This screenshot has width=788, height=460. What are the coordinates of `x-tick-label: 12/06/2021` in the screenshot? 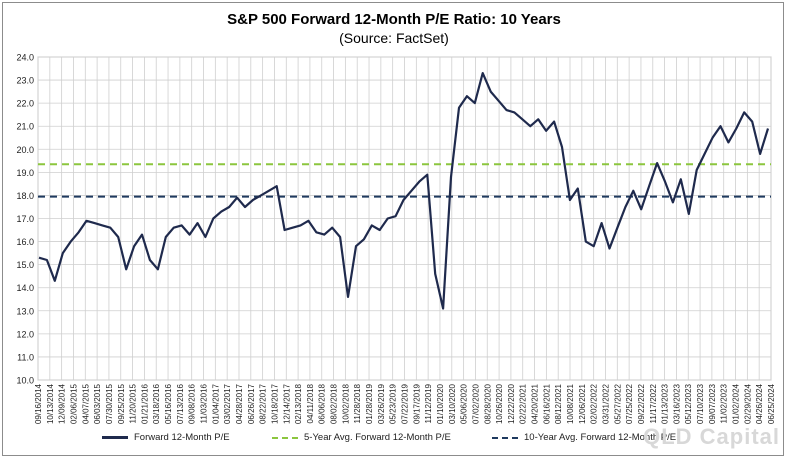 It's located at (582, 403).